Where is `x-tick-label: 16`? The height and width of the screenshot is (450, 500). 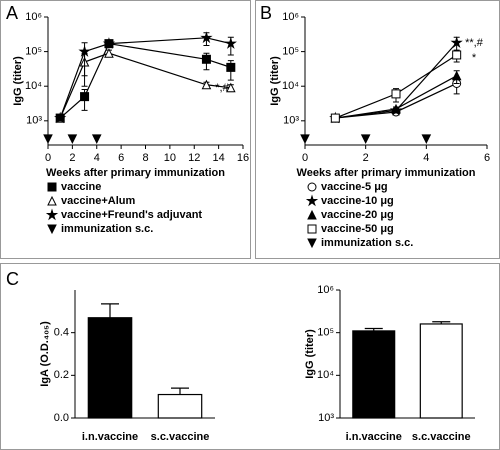 x-tick-label: 16 is located at coordinates (243, 158).